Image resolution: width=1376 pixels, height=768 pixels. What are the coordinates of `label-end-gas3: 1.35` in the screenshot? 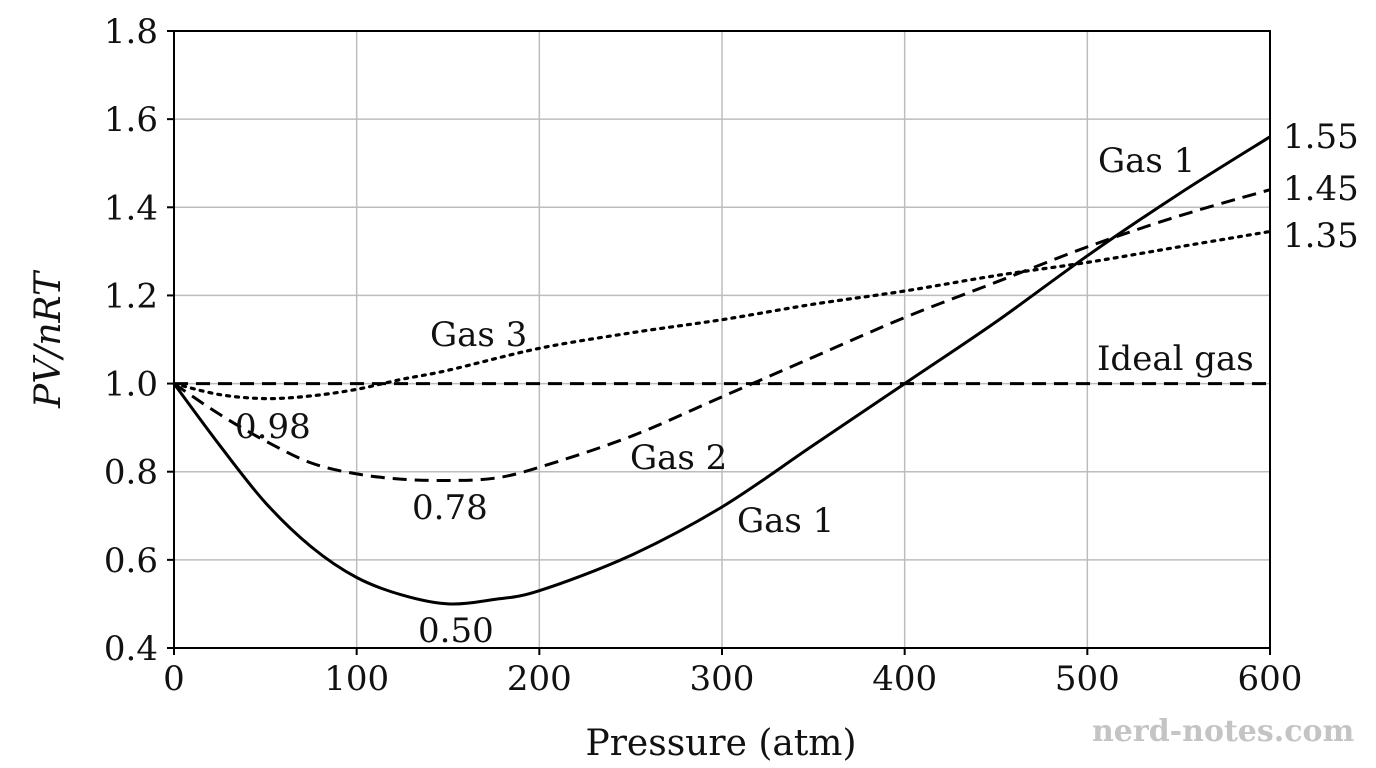 It's located at (1321, 236).